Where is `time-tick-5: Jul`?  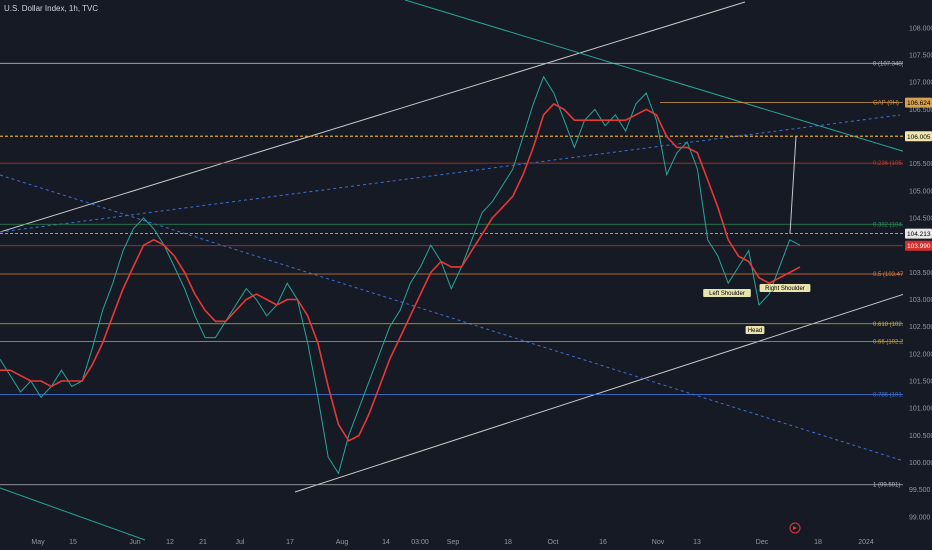 time-tick-5: Jul is located at coordinates (240, 542).